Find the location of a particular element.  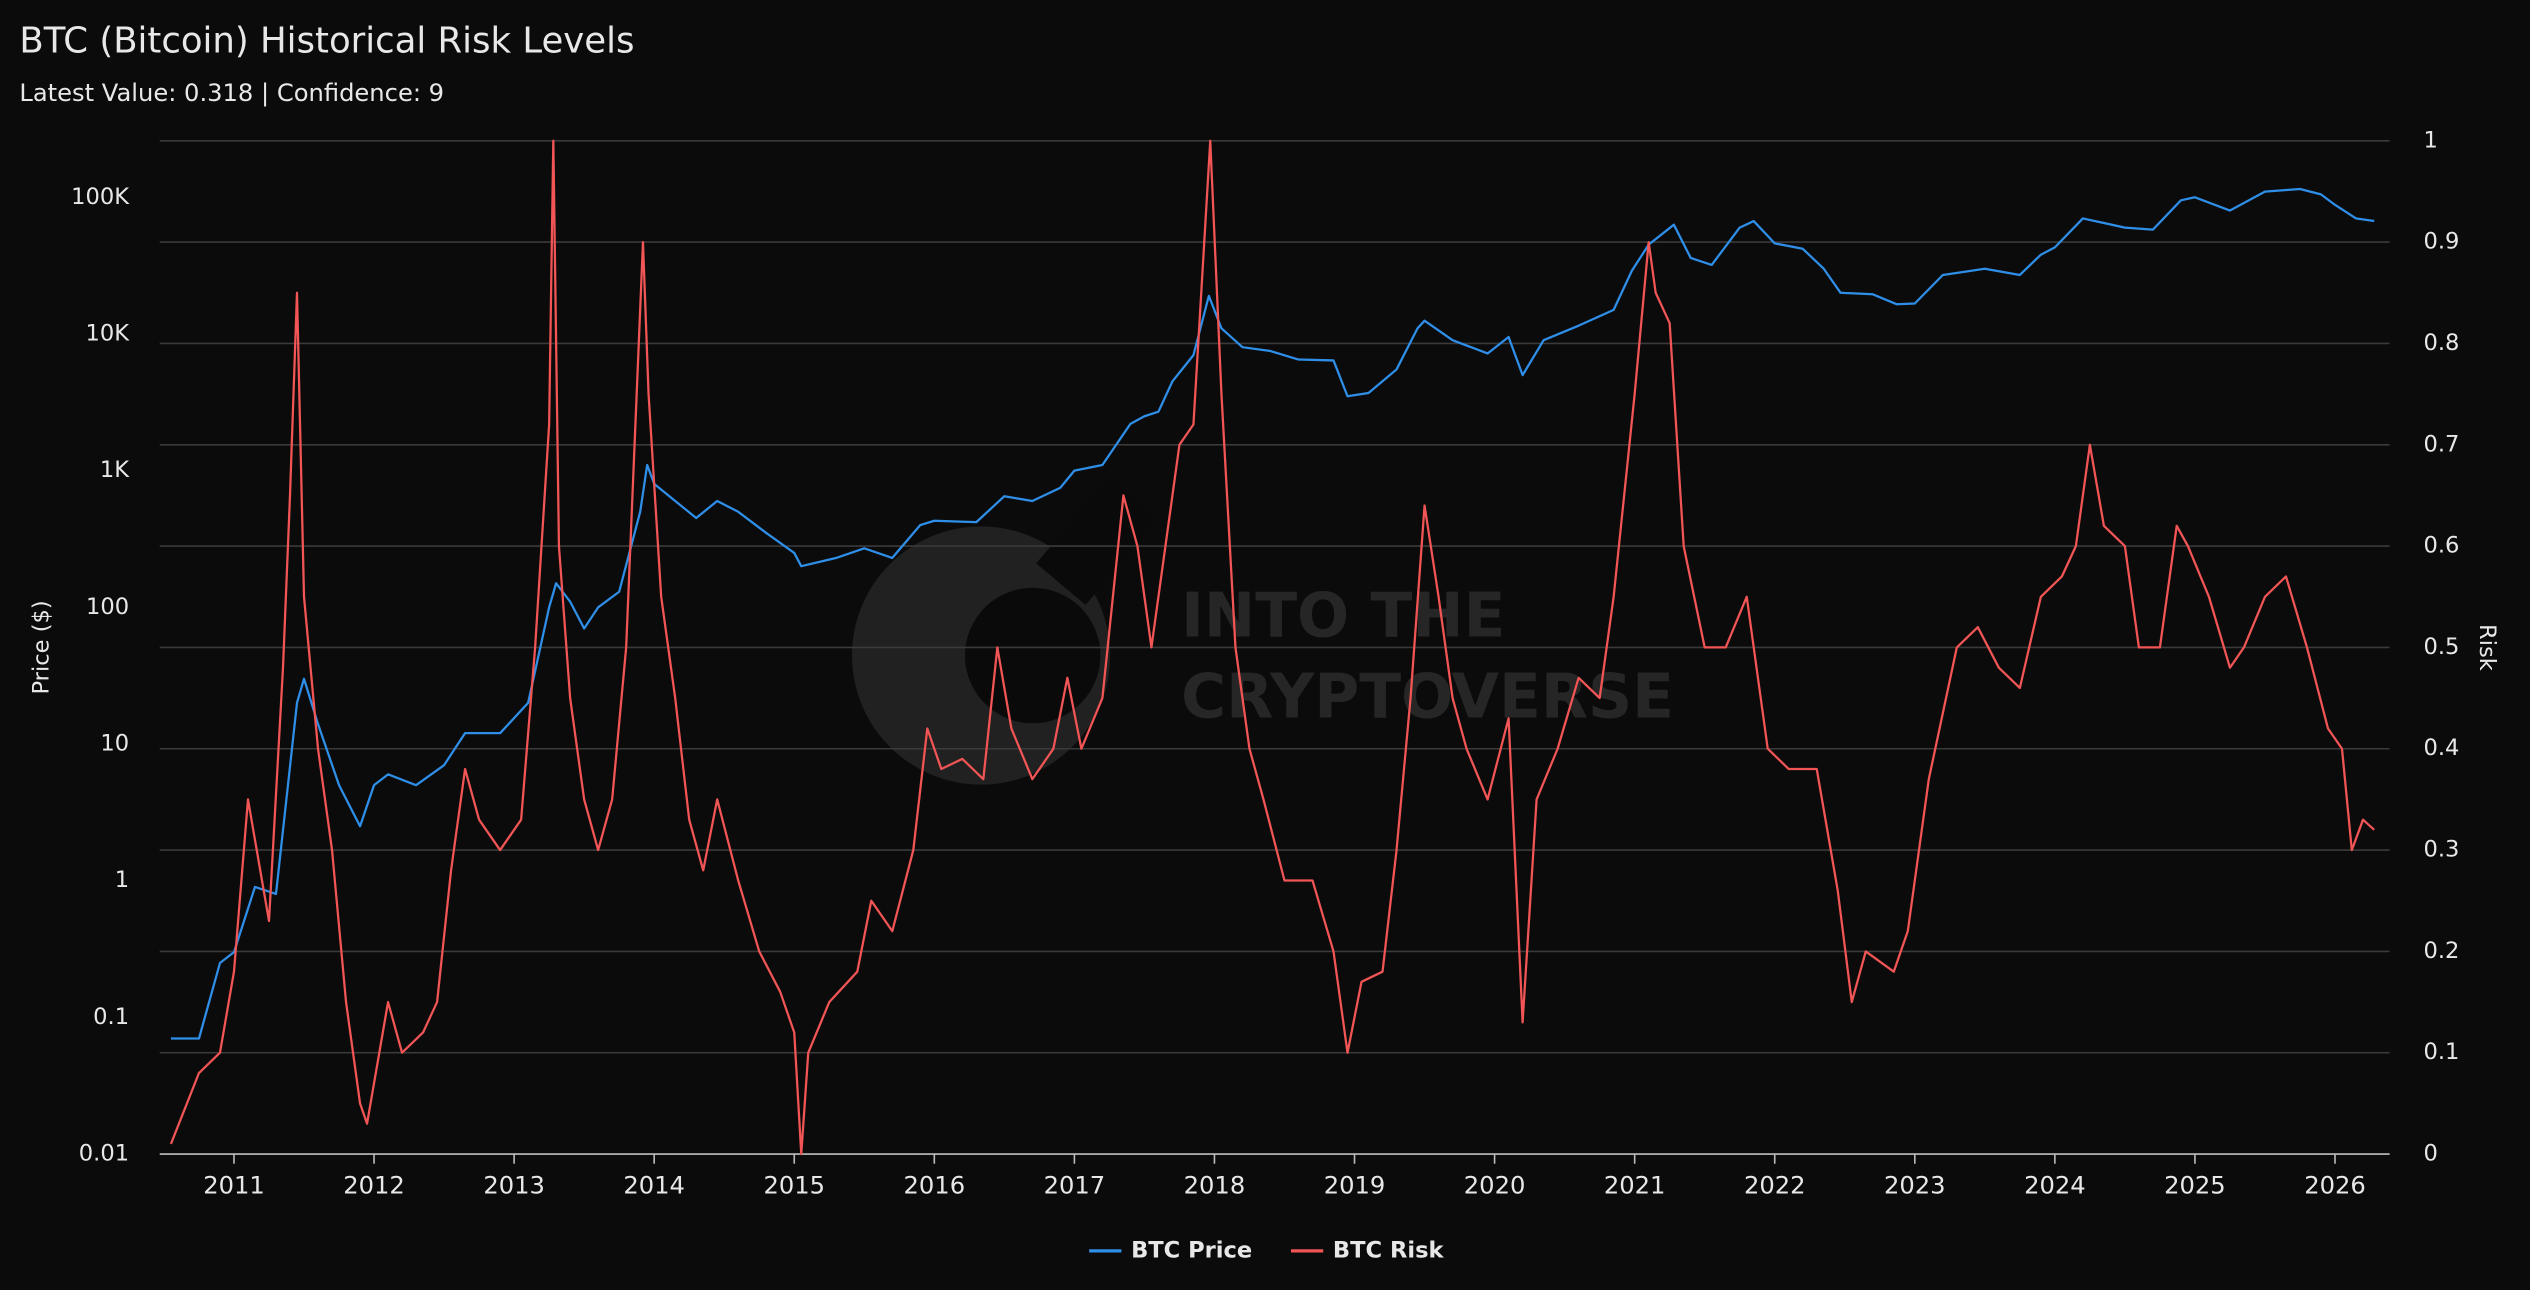

legend-label: BTC Risk is located at coordinates (1389, 1250).